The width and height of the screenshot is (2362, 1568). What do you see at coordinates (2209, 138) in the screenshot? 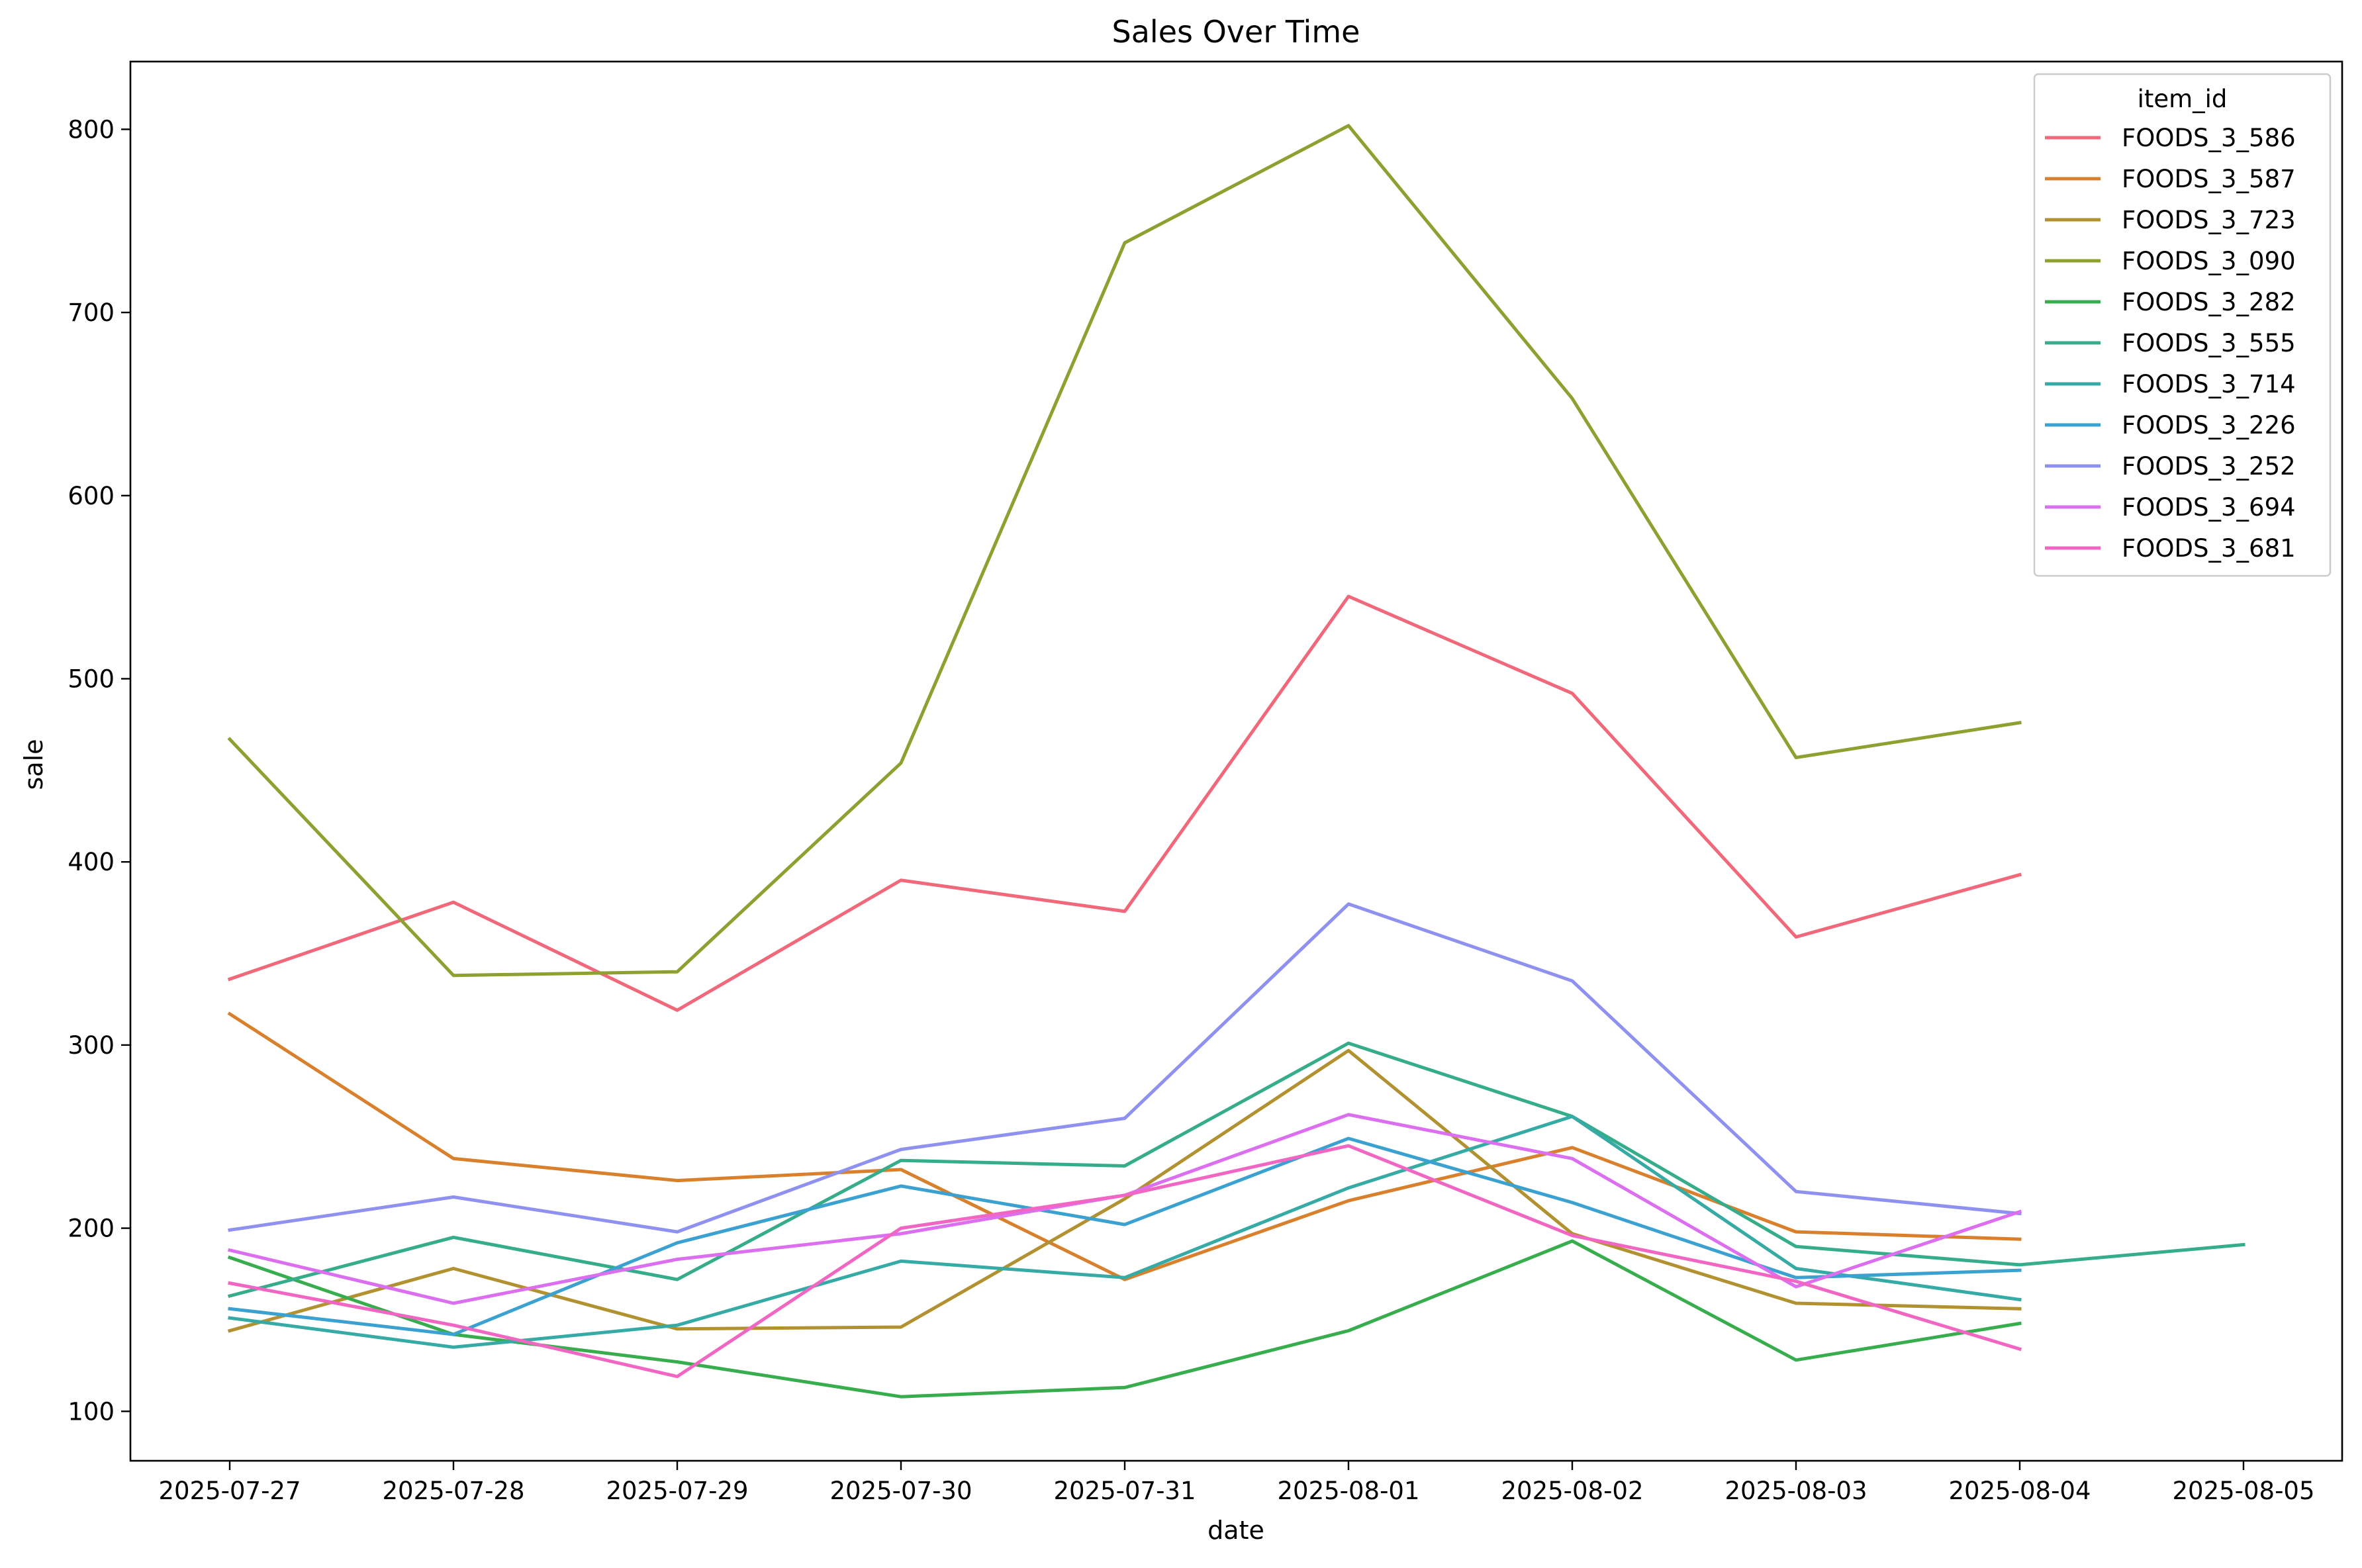
I see `legend-label: FOODS_3_586` at bounding box center [2209, 138].